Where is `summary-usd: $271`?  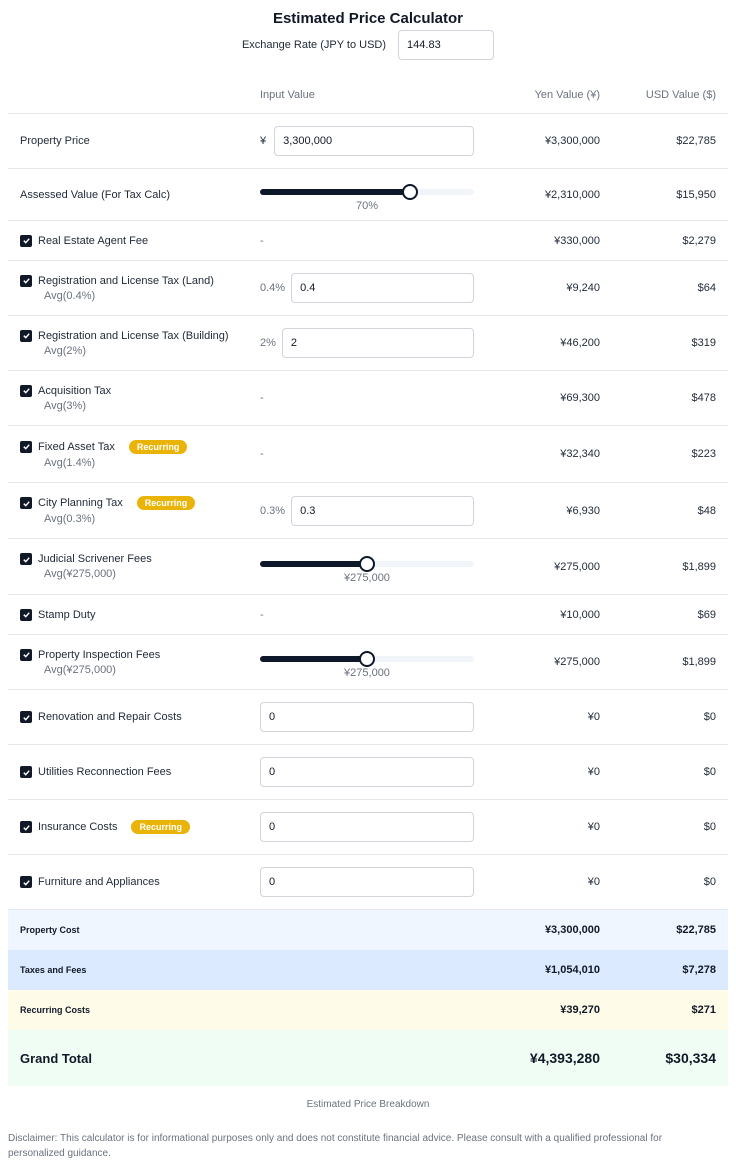 summary-usd: $271 is located at coordinates (703, 1010).